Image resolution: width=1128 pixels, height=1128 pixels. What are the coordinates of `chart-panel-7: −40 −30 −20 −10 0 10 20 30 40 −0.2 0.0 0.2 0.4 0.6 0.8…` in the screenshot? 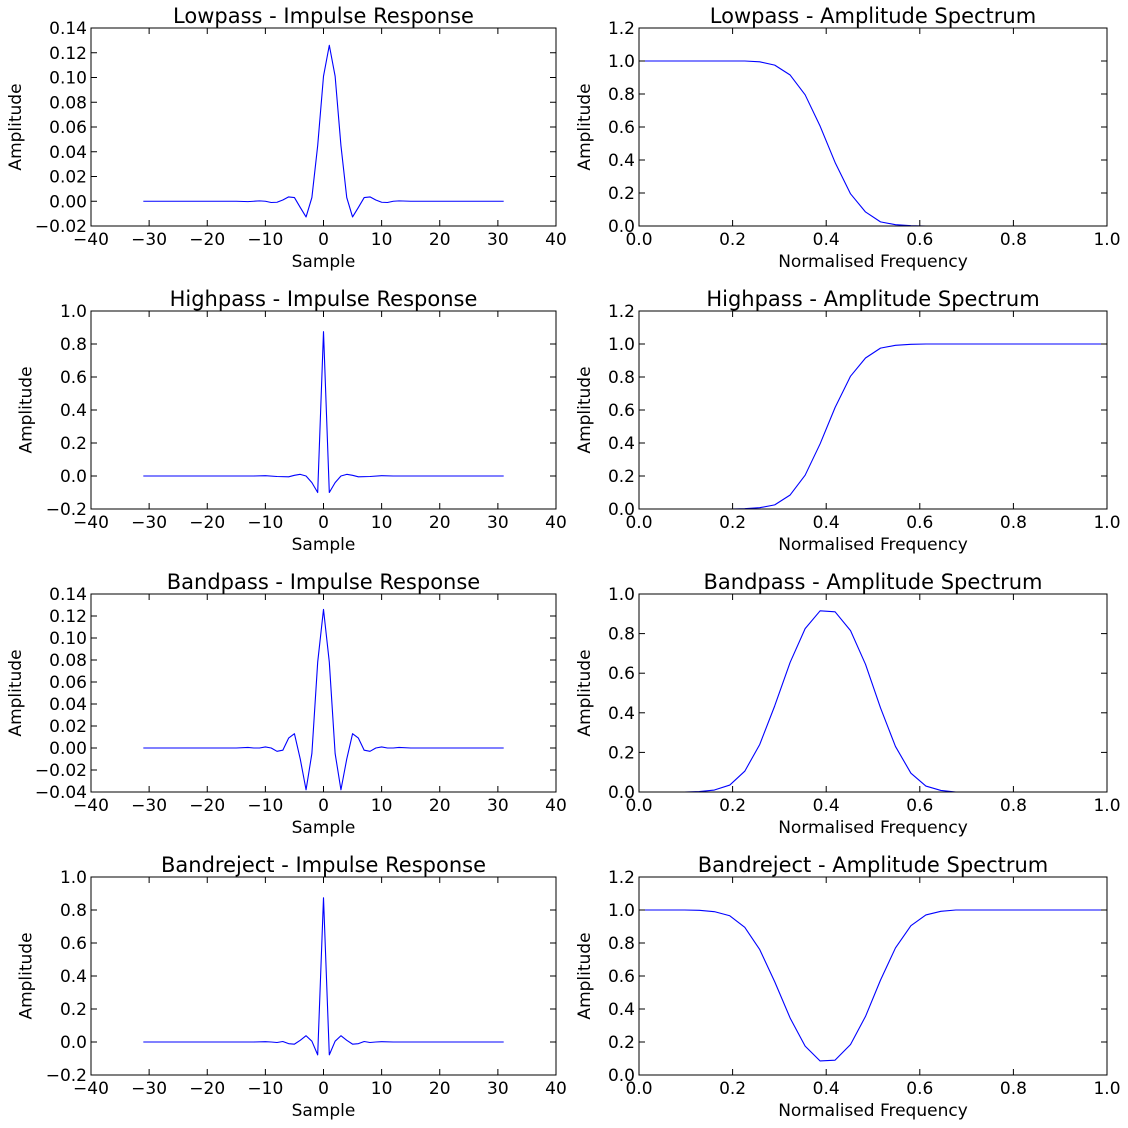 It's located at (291, 987).